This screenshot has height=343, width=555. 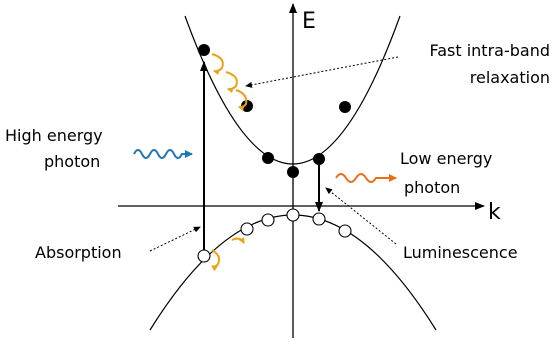 I want to click on low-energy-label-2: photon, so click(x=432, y=187).